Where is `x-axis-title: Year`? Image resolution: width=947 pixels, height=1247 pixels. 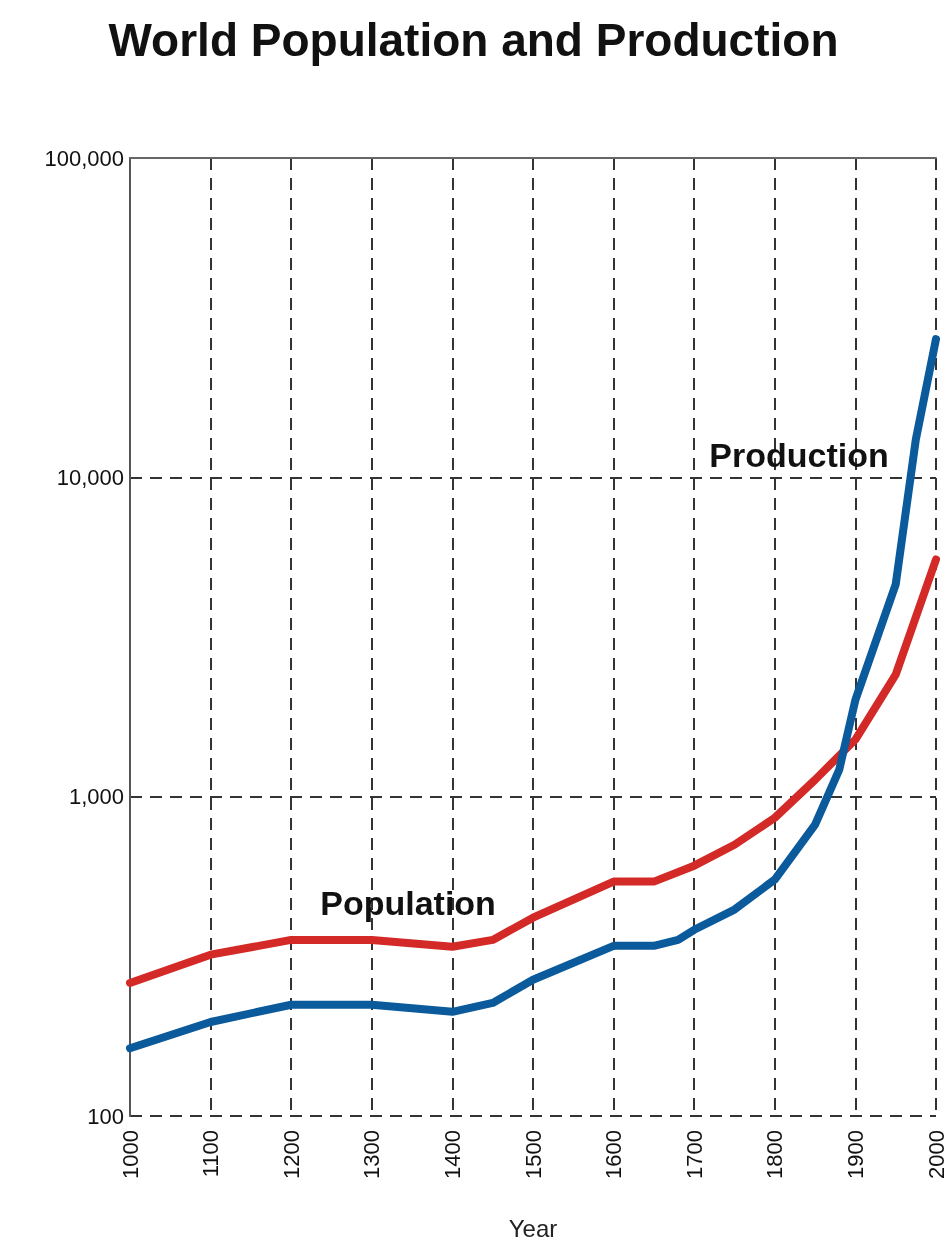 x-axis-title: Year is located at coordinates (533, 1228).